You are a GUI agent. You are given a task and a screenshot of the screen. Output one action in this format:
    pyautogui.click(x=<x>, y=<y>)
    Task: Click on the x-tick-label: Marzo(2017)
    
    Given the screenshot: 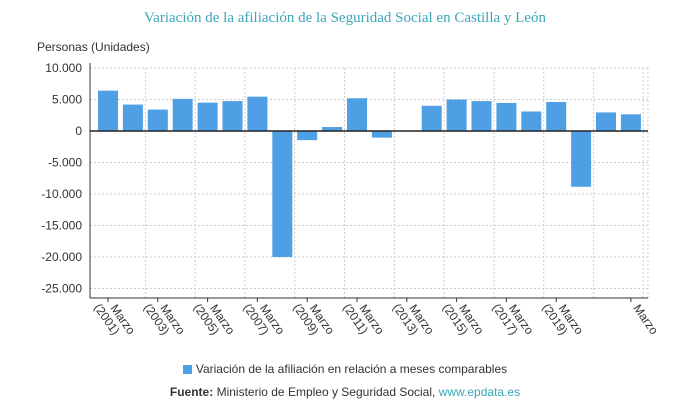 What is the action you would take?
    pyautogui.click(x=513, y=318)
    